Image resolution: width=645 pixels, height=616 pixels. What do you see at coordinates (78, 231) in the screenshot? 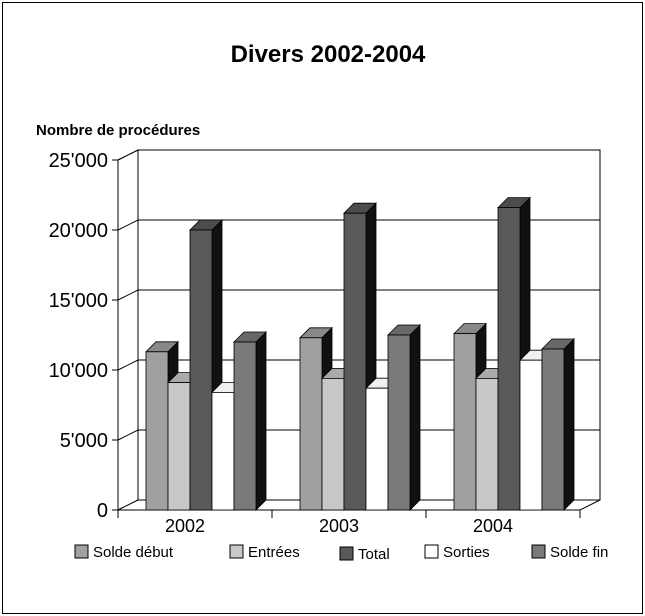
I see `y-tick-label: 20'000` at bounding box center [78, 231].